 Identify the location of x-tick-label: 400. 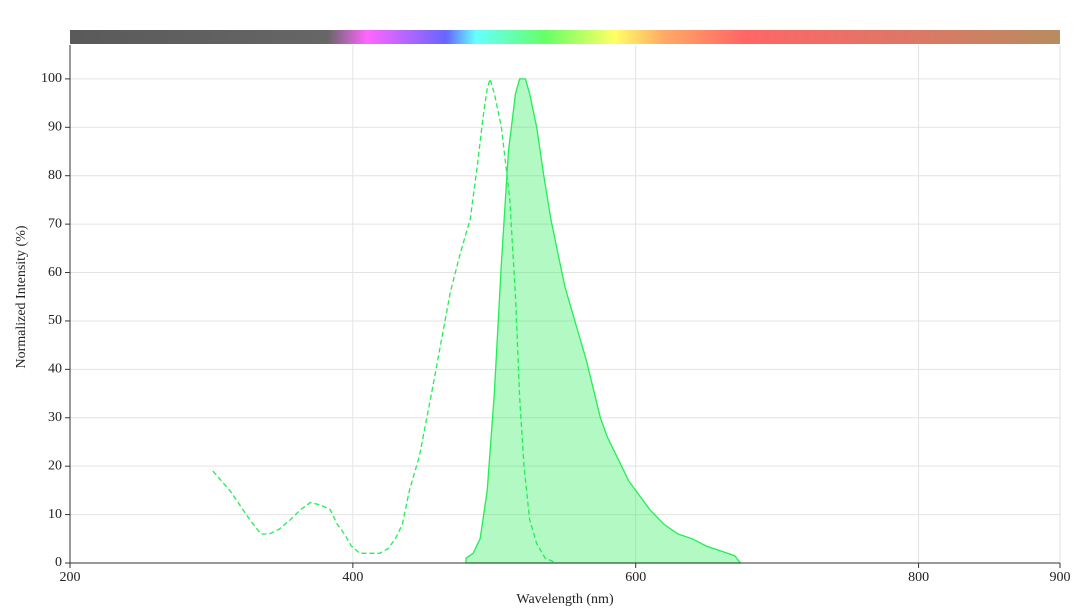
(352, 577).